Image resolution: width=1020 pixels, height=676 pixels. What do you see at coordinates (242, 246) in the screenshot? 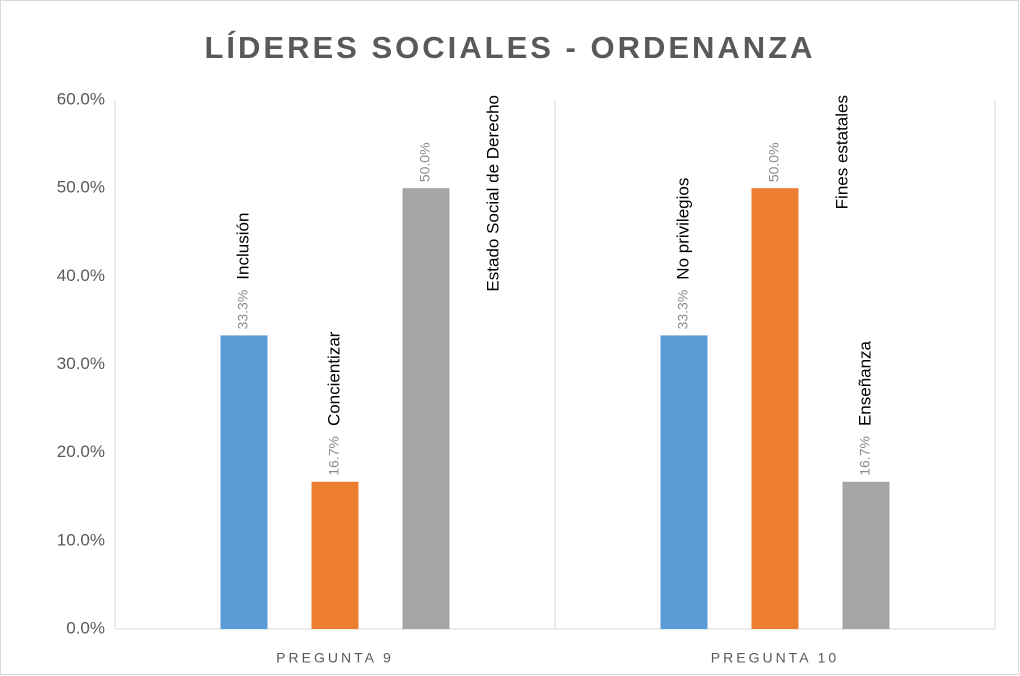
I see `bar-label: Inclusión` at bounding box center [242, 246].